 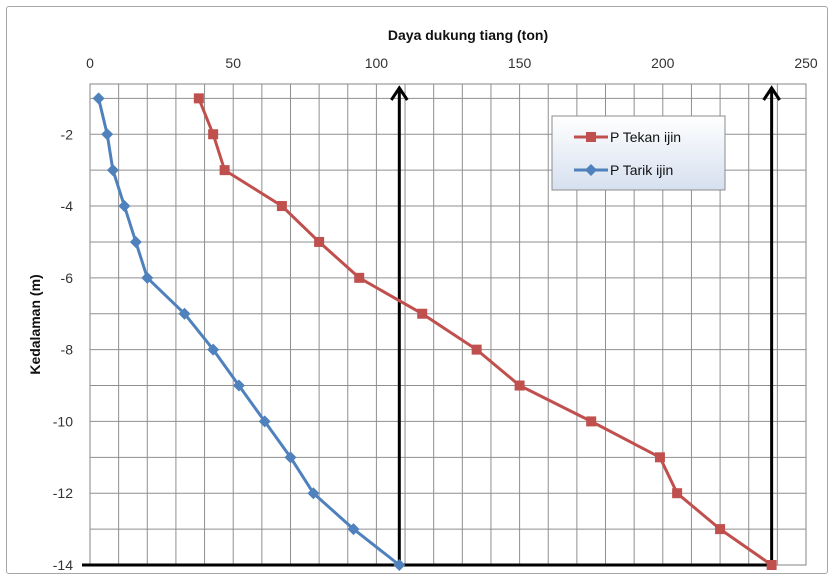 What do you see at coordinates (67, 278) in the screenshot?
I see `y-tick-label: -6` at bounding box center [67, 278].